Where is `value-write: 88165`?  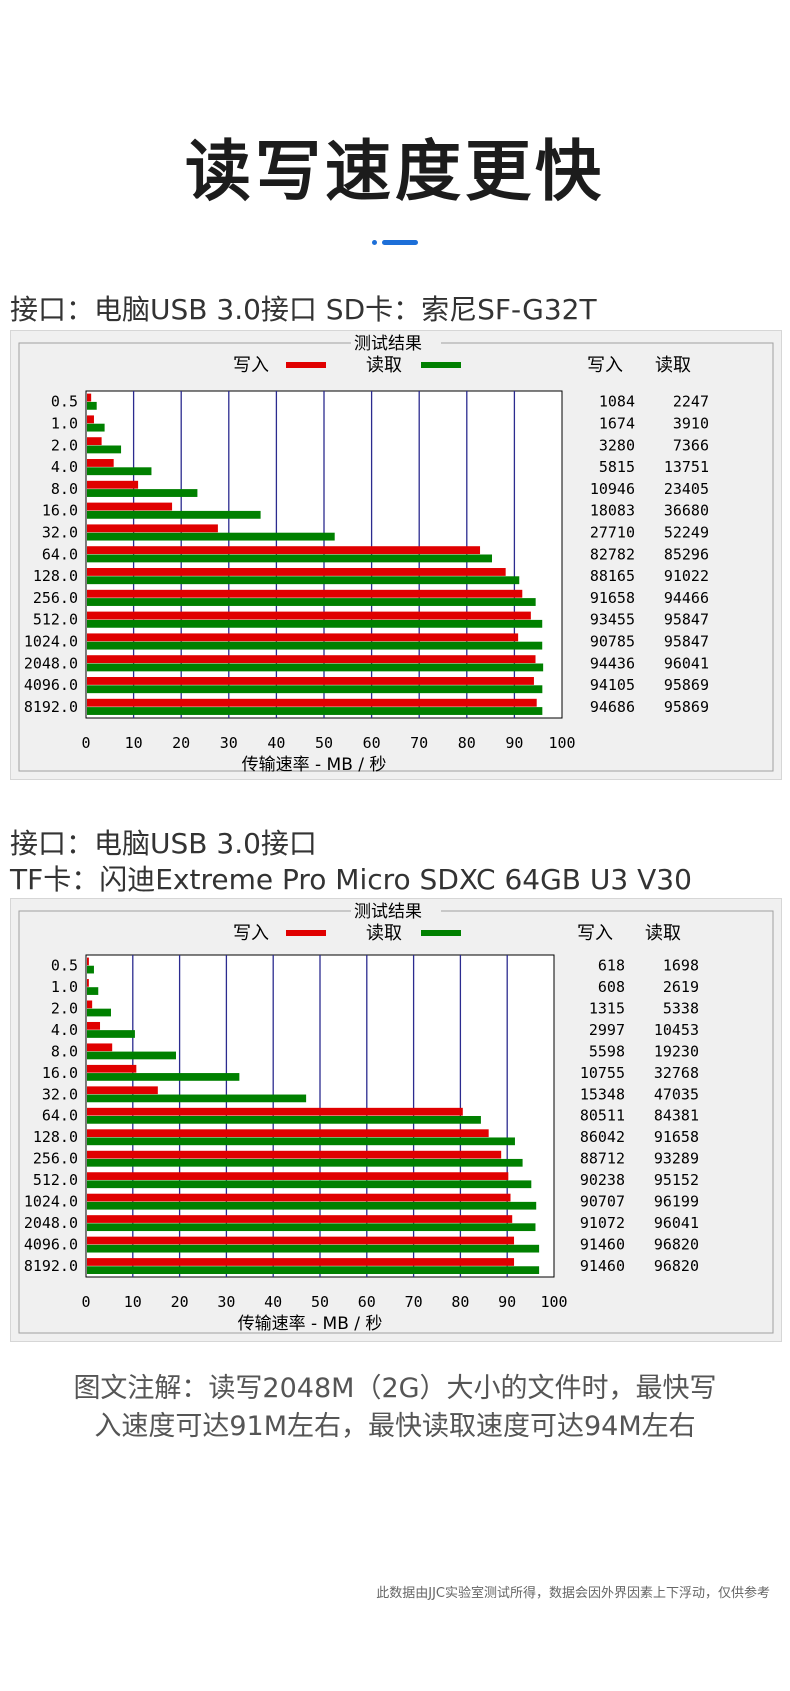
value-write: 88165 is located at coordinates (612, 576).